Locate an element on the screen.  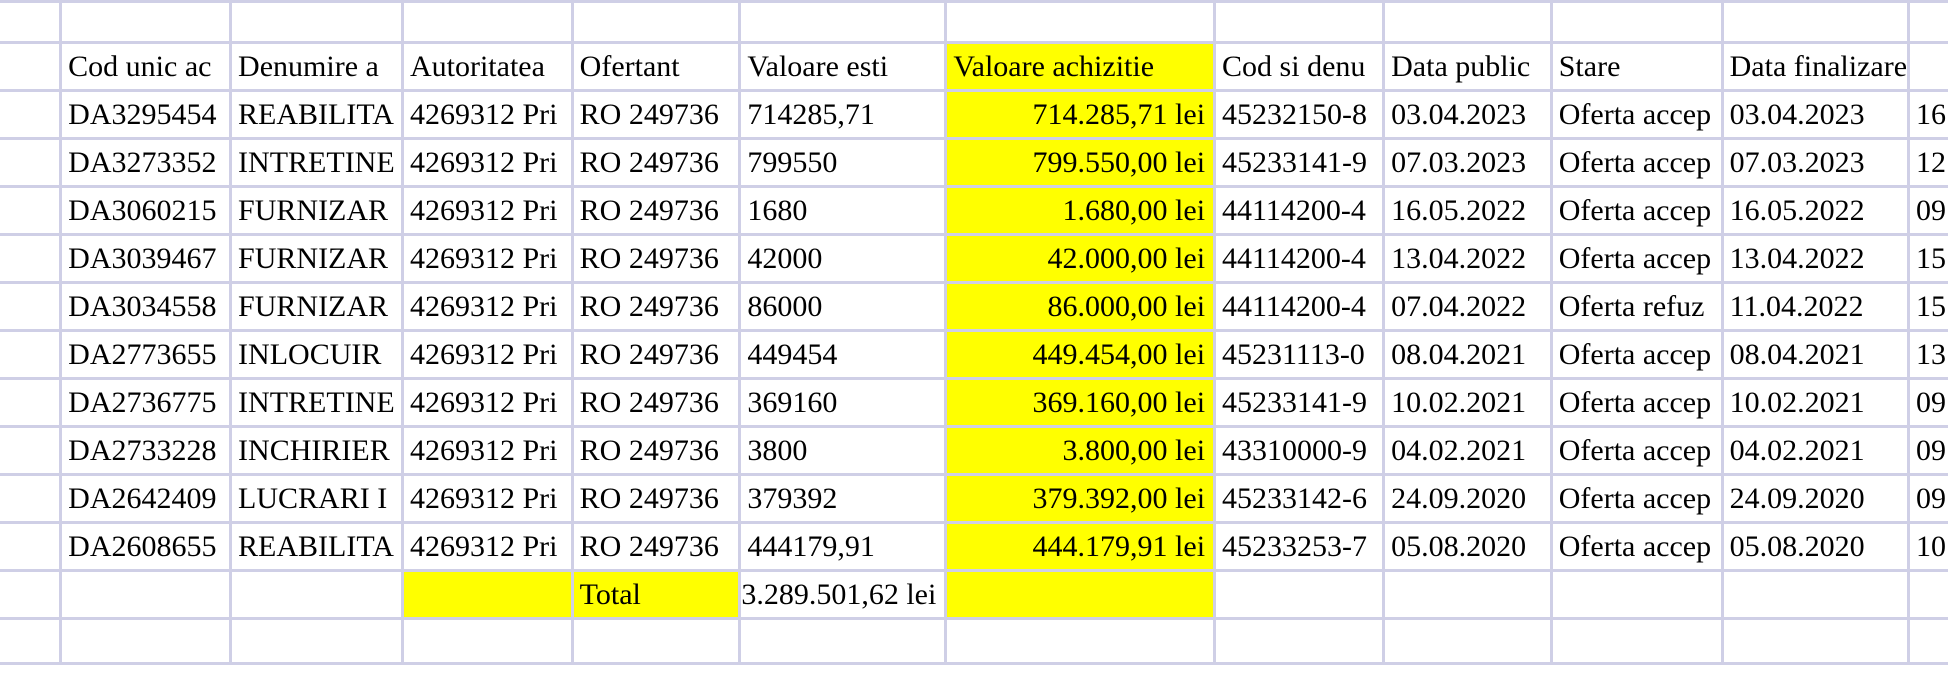
cell-cod-unic: DA2608655 is located at coordinates (146, 546).